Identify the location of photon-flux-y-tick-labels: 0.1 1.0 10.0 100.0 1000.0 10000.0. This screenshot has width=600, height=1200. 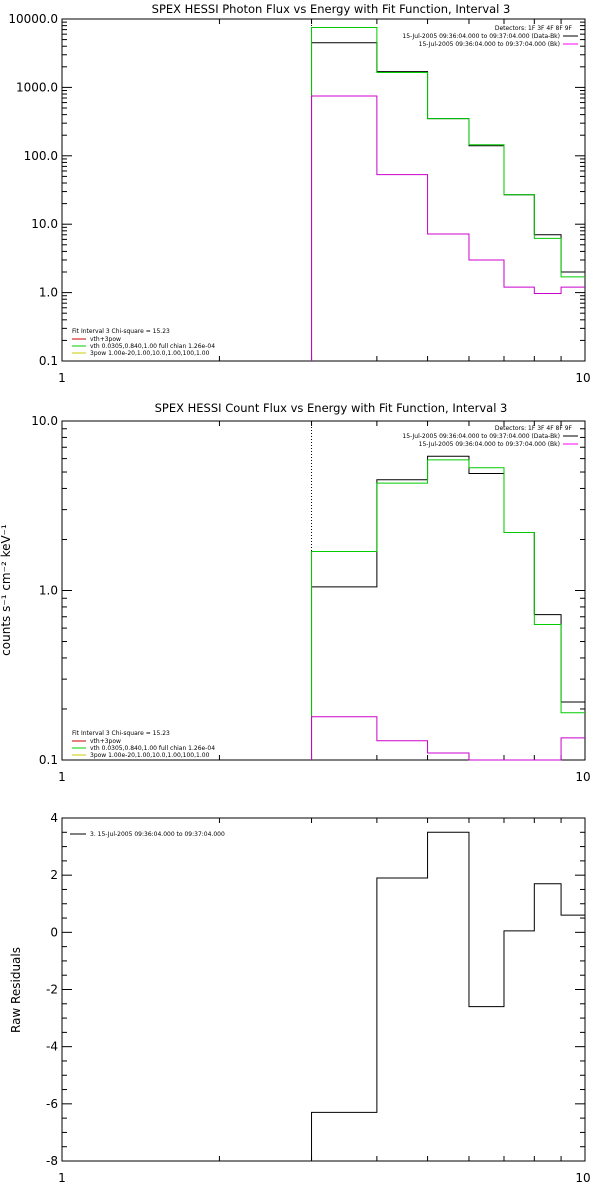
(33, 190).